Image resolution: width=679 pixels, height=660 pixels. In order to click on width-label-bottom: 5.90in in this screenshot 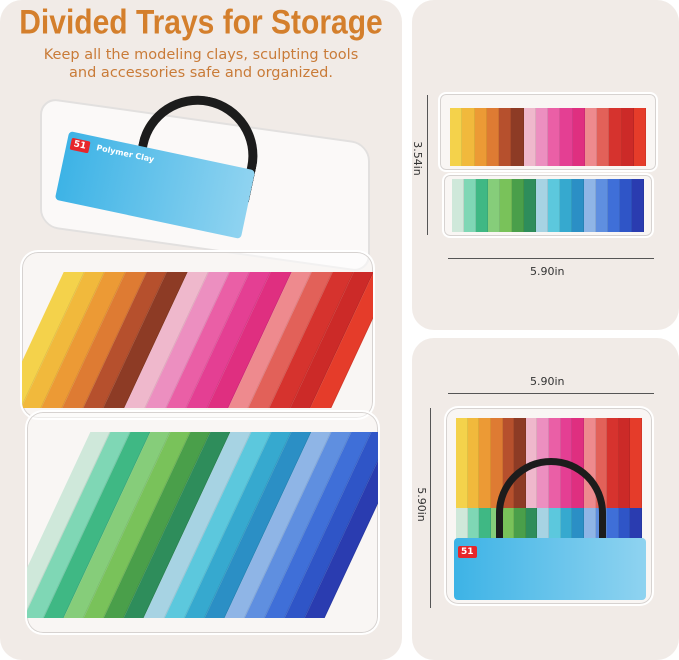, I will do `click(547, 381)`.